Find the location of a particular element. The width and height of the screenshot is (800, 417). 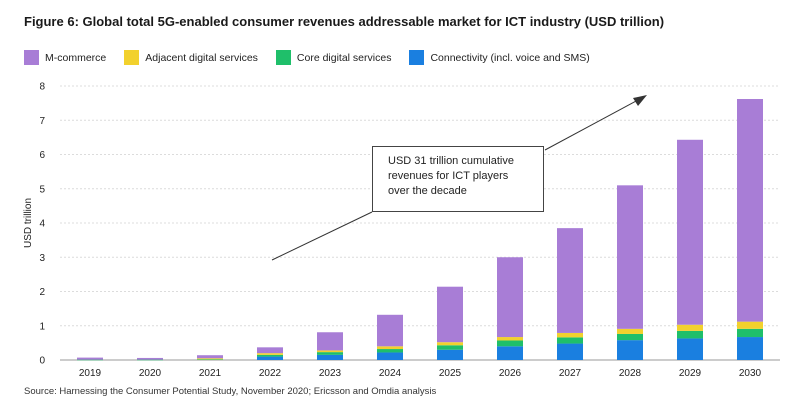

x-tick-label: 2028 is located at coordinates (630, 373).